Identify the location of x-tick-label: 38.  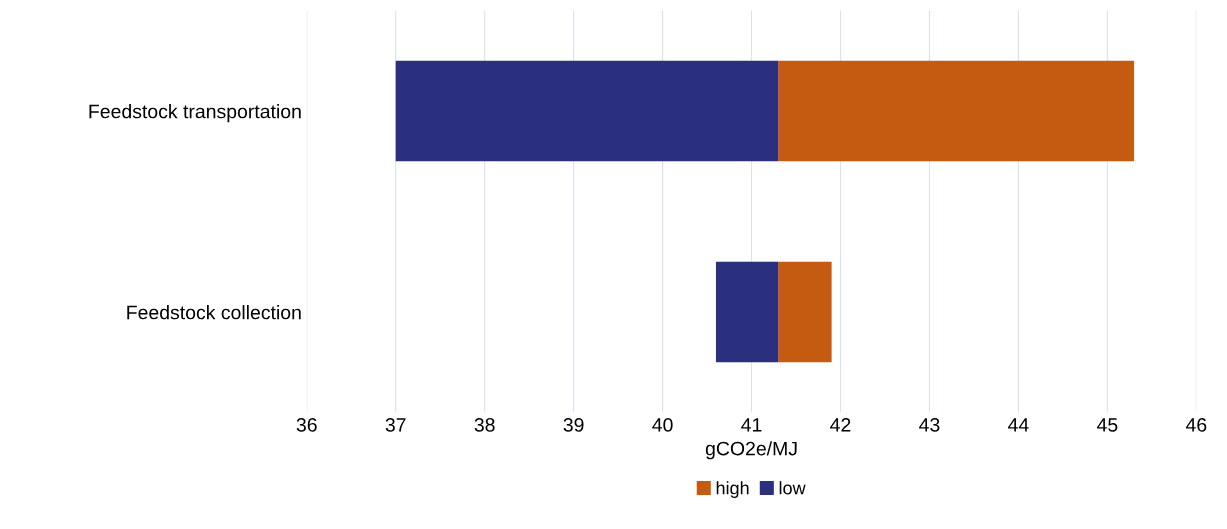
(484, 424).